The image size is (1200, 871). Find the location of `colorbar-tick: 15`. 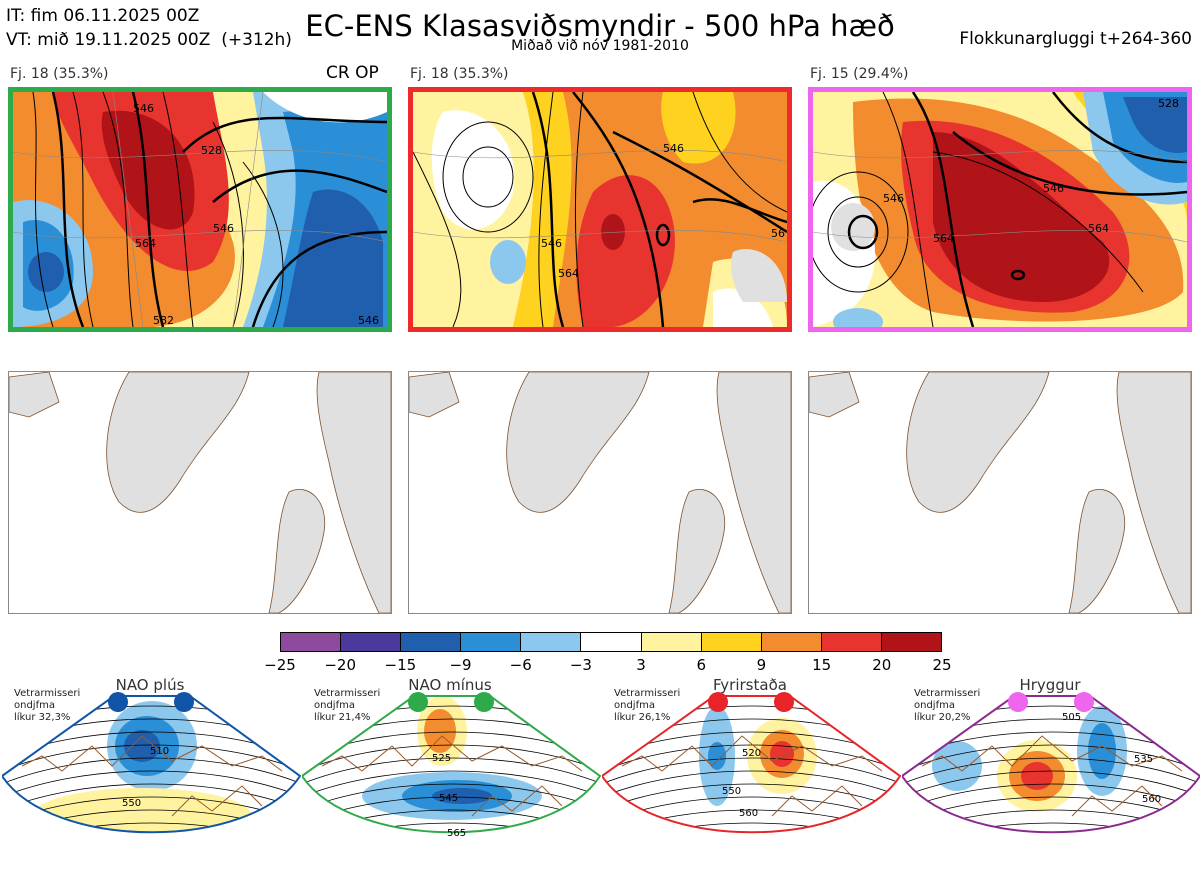

colorbar-tick: 15 is located at coordinates (822, 665).